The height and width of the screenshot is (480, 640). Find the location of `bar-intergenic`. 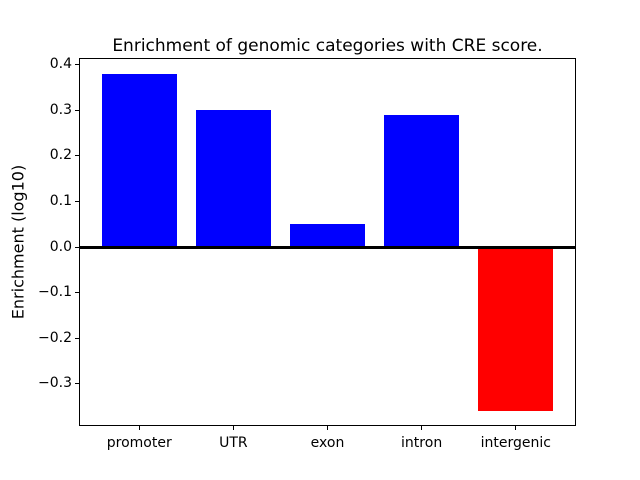

bar-intergenic is located at coordinates (516, 329).